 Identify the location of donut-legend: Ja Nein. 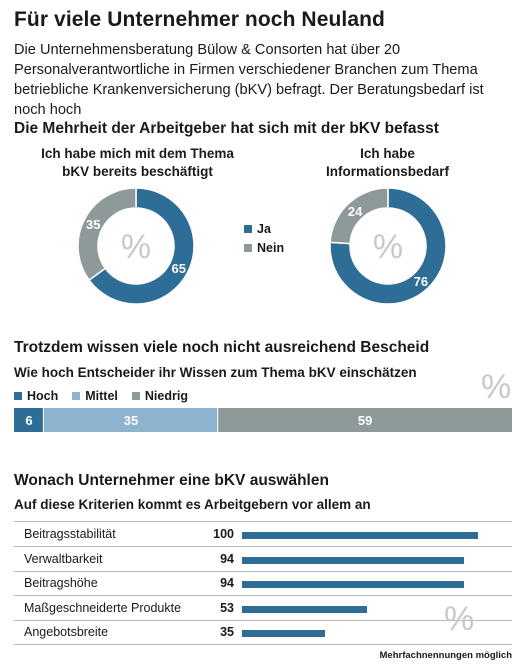
(264, 238).